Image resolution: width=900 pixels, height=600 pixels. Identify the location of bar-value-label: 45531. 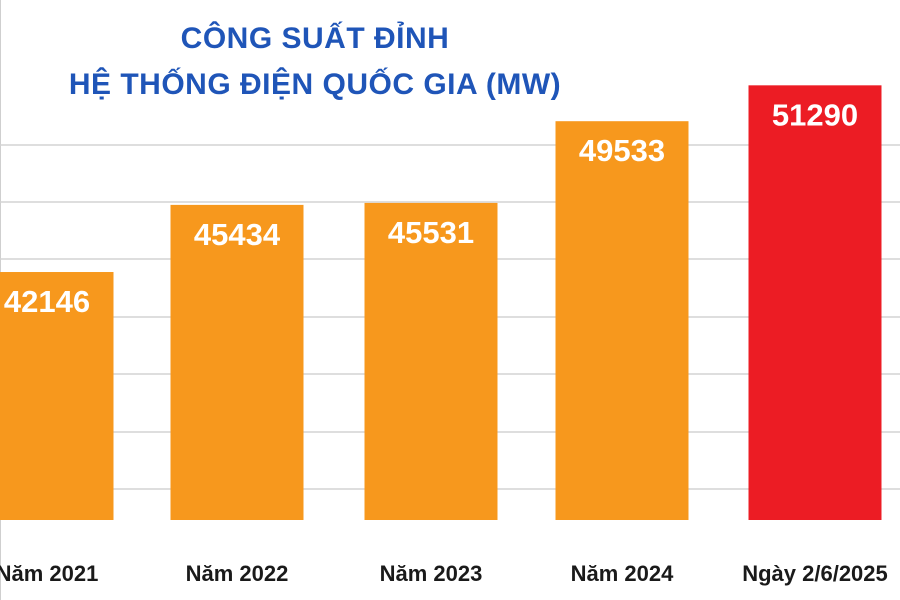
(431, 232).